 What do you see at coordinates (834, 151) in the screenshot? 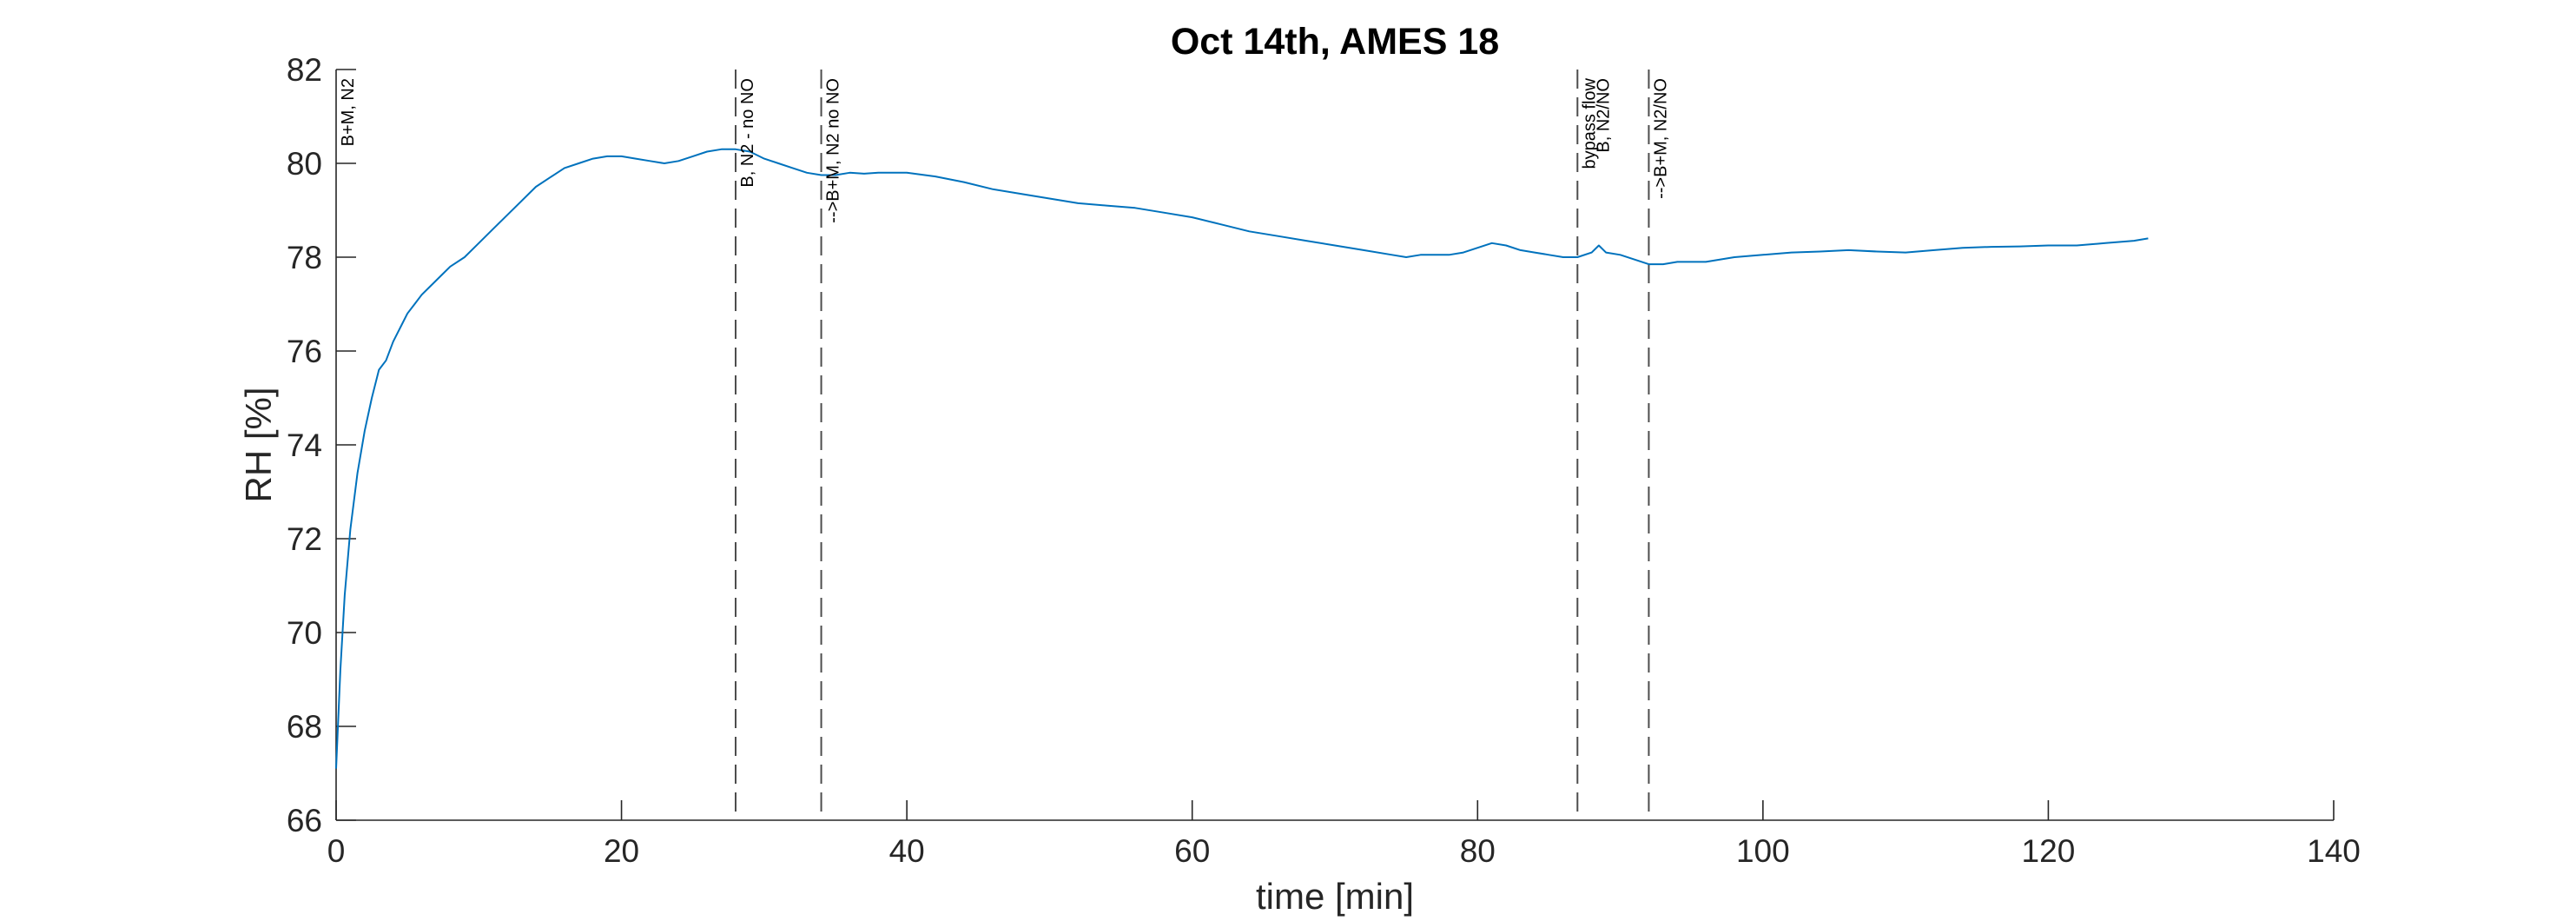
I see `annotation-label: -->B+M, N2 no NO` at bounding box center [834, 151].